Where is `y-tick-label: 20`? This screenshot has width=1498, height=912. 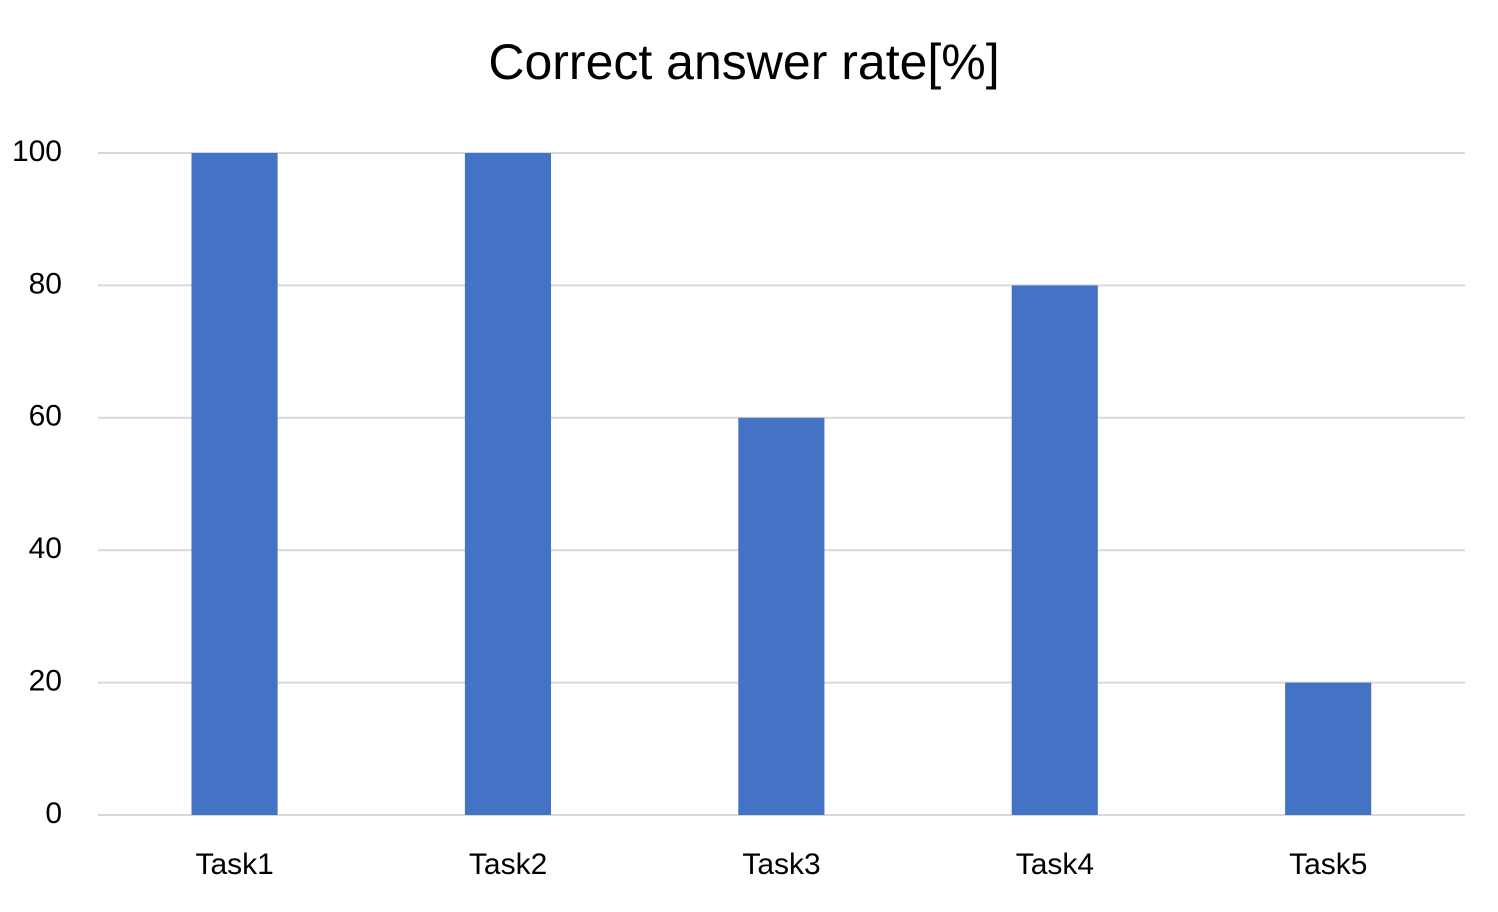
y-tick-label: 20 is located at coordinates (45, 681).